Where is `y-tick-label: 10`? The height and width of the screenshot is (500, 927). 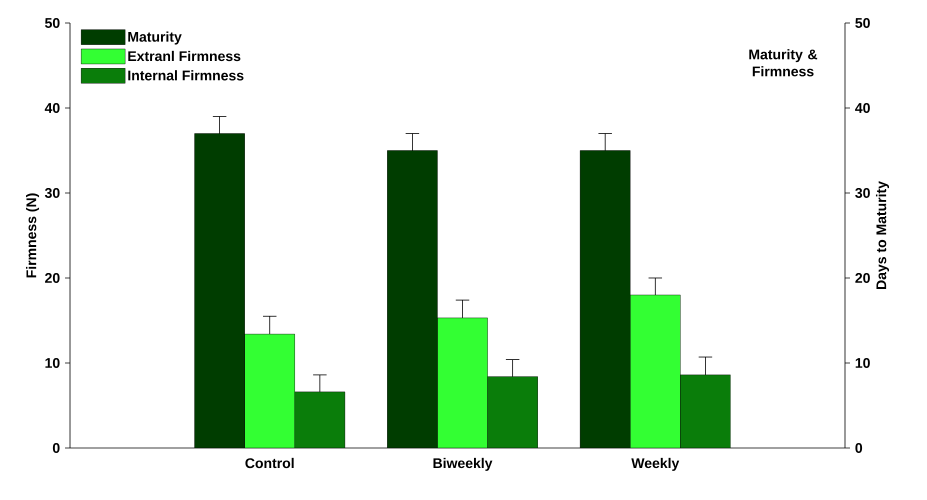
y-tick-label: 10 is located at coordinates (52, 363).